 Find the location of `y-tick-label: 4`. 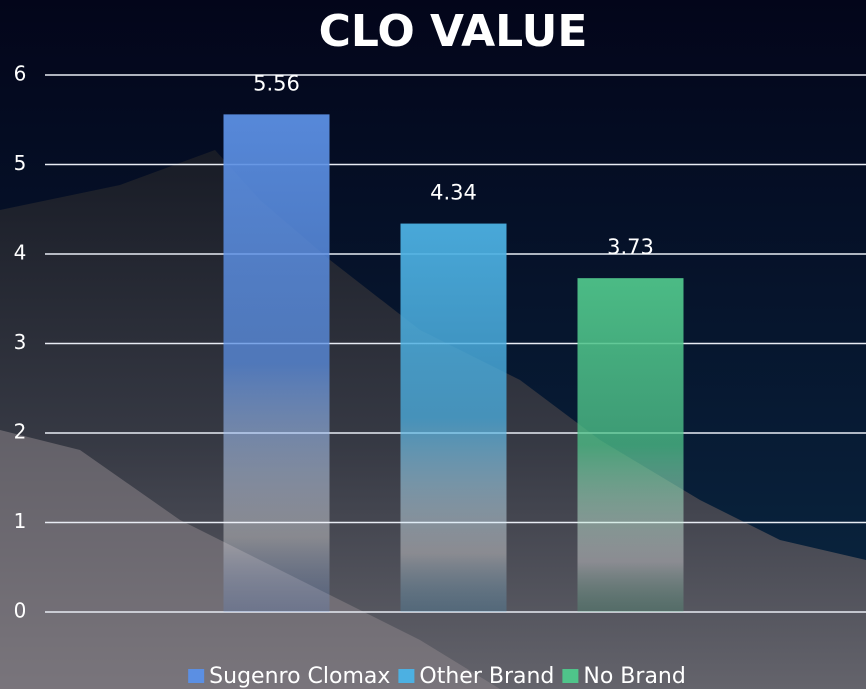

y-tick-label: 4 is located at coordinates (20, 253).